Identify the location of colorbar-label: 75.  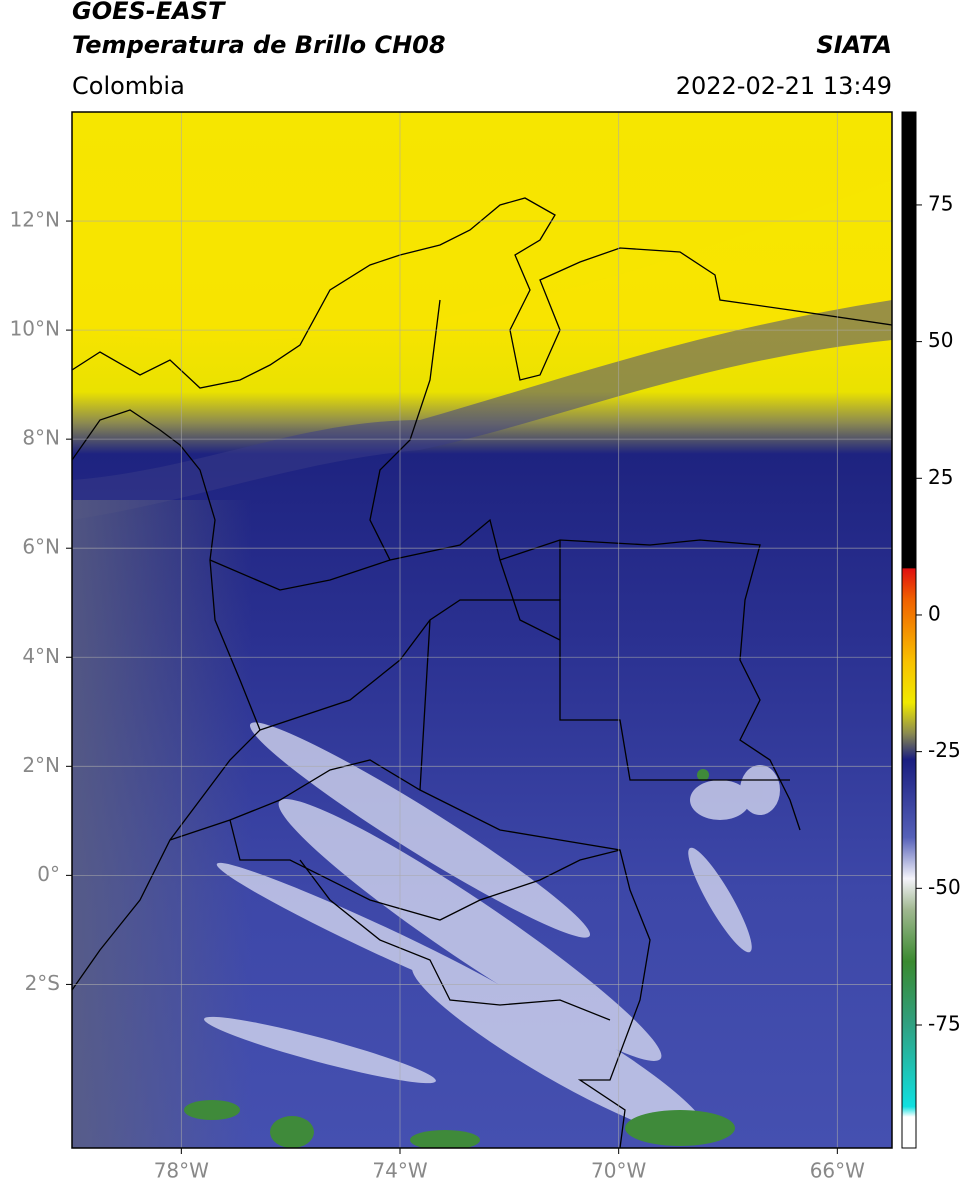
(940, 203).